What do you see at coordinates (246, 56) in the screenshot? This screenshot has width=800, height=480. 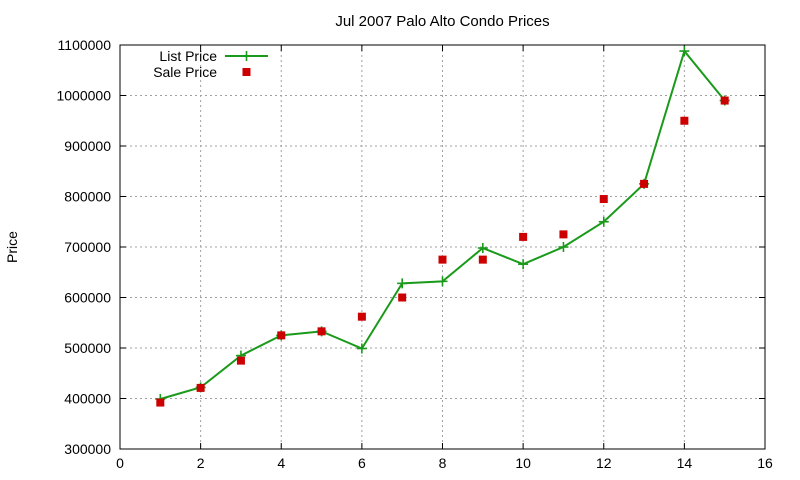 I see `legend-marker-plus` at bounding box center [246, 56].